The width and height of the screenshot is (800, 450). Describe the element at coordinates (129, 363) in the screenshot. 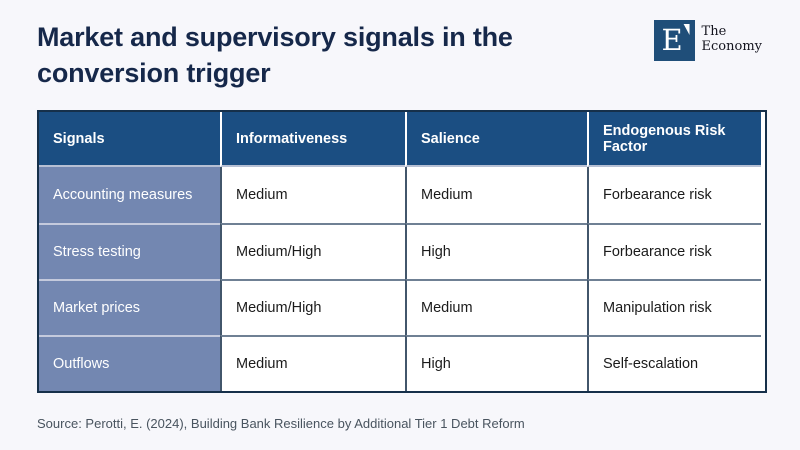

I see `row-label-outflows: Outflows` at that location.